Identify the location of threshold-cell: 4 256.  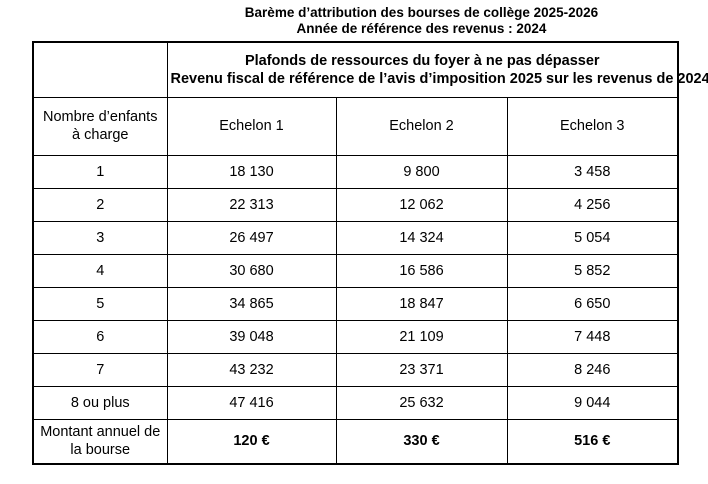
(592, 204).